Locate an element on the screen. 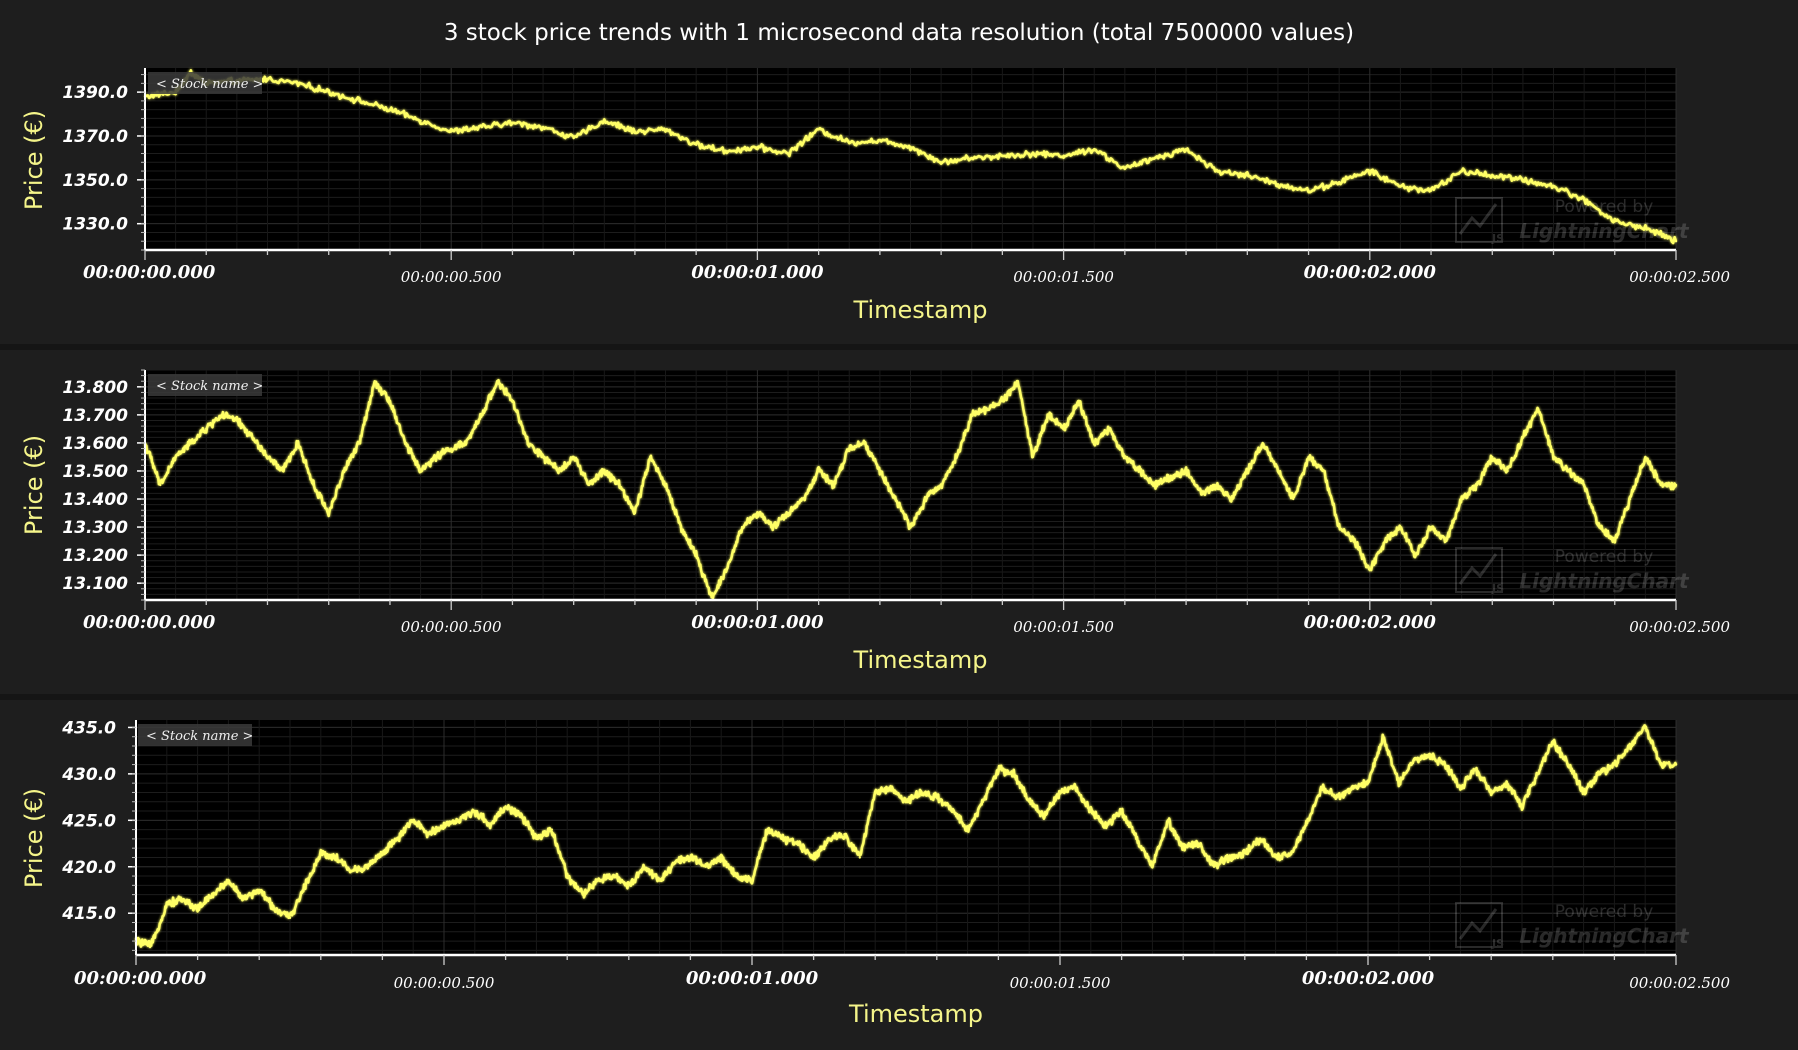 The width and height of the screenshot is (1798, 1050). y-axis-title: Price (€) is located at coordinates (34, 838).